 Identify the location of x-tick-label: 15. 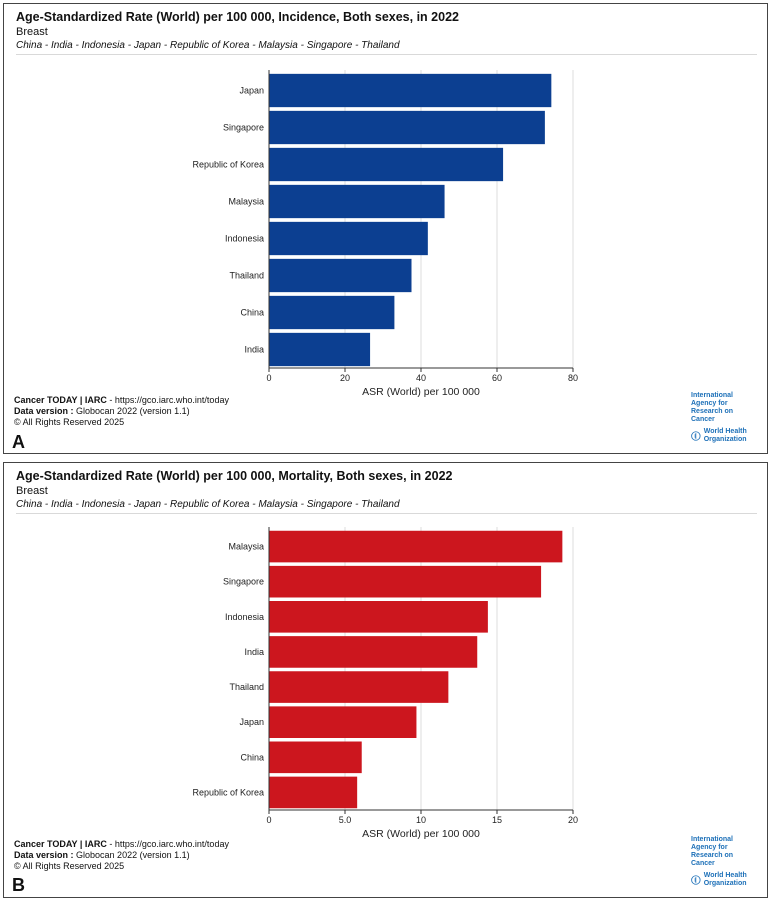
(497, 820).